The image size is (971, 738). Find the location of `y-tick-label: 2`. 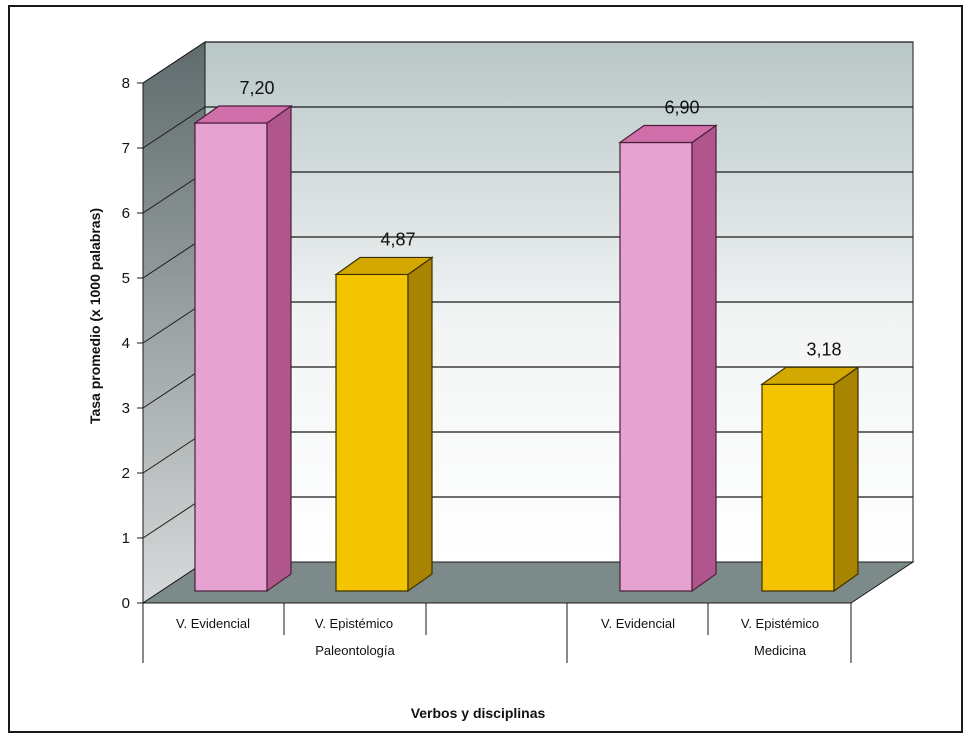

y-tick-label: 2 is located at coordinates (126, 473).